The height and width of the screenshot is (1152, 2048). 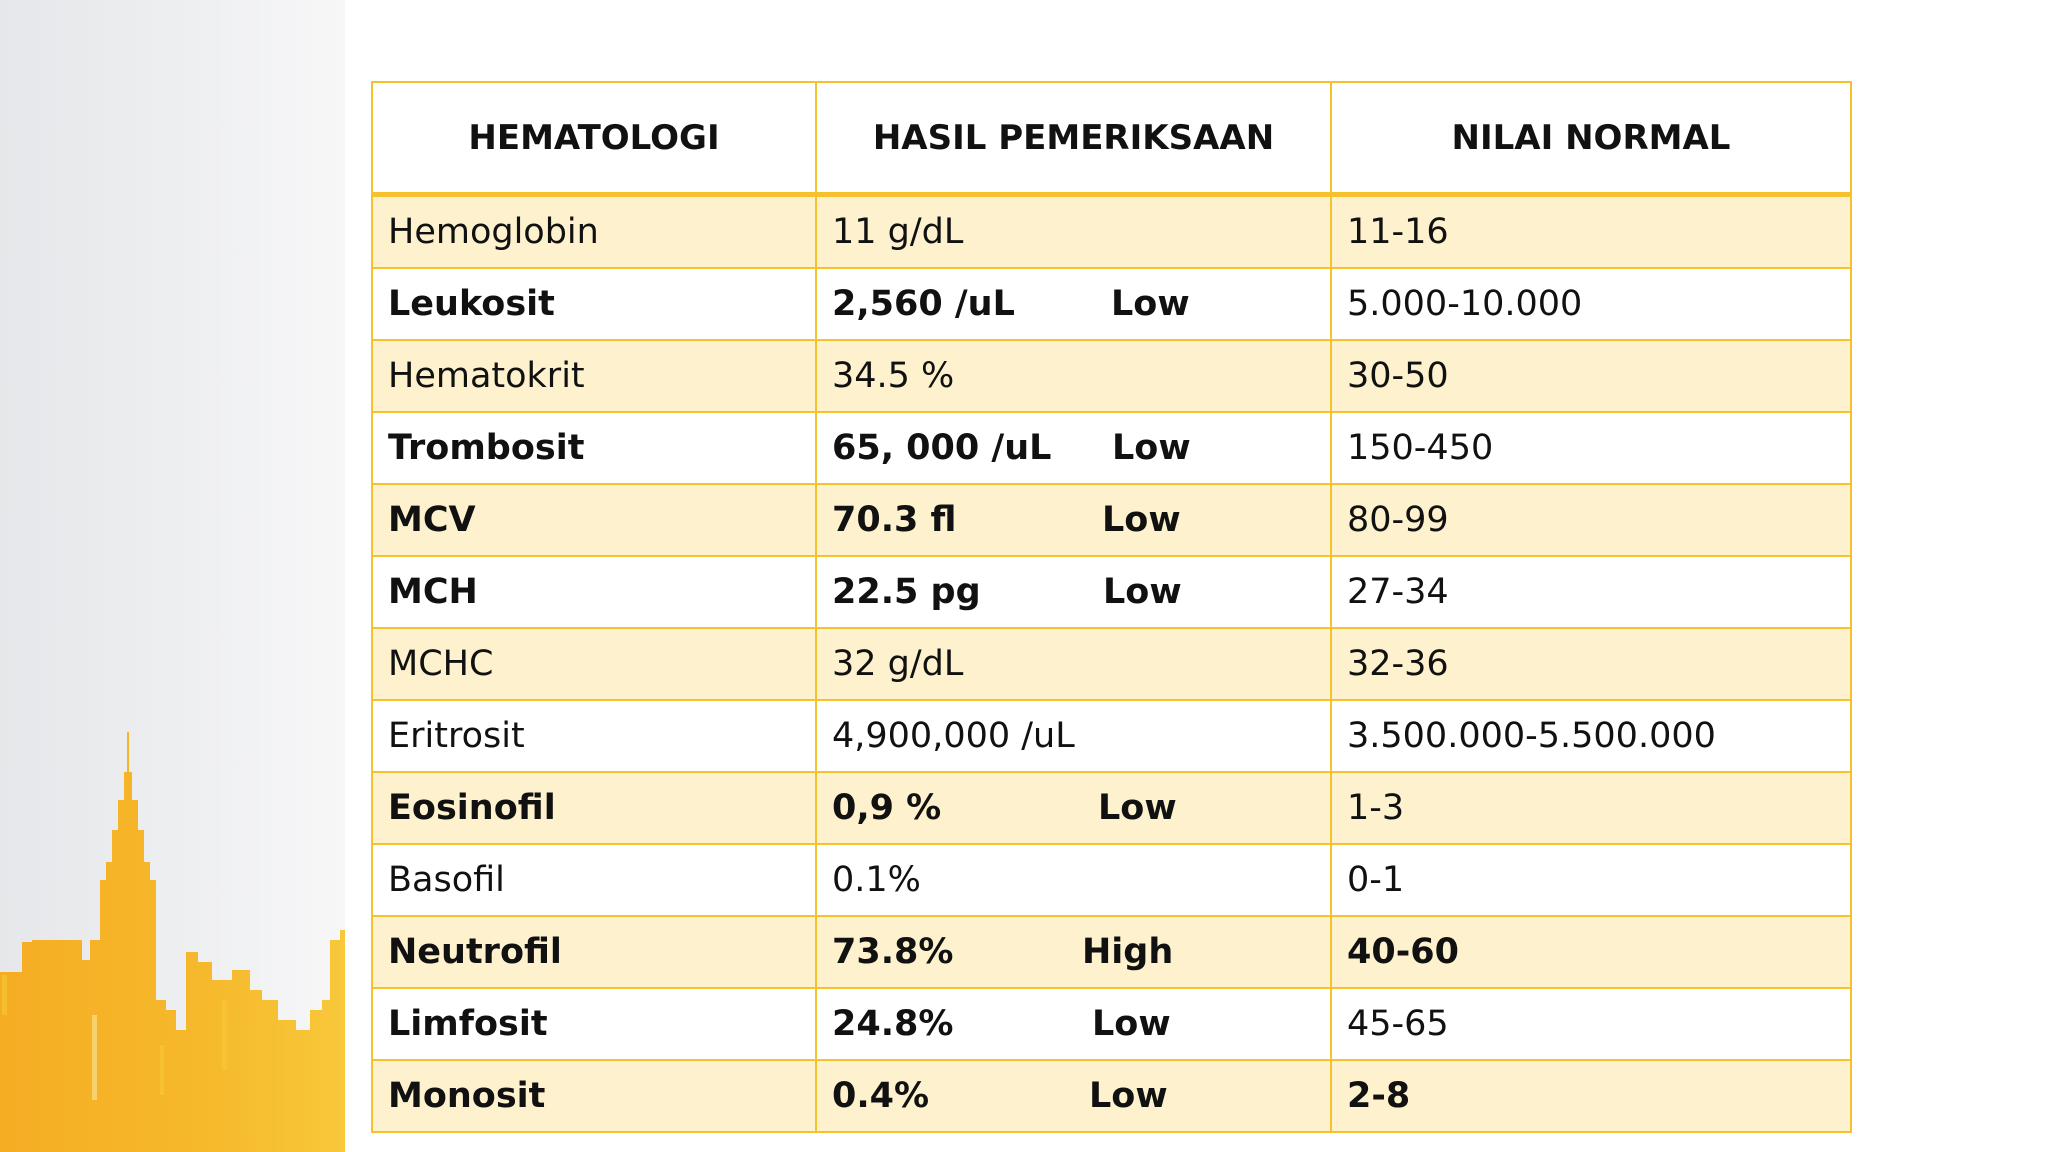 I want to click on result-cell: 0.1%, so click(x=1073, y=880).